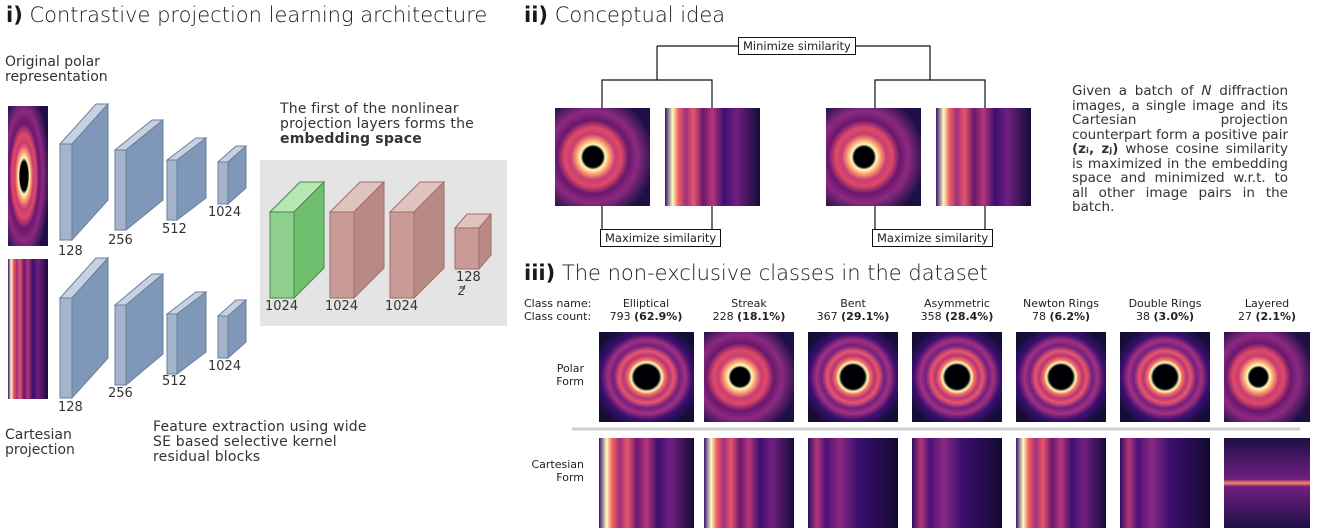  Describe the element at coordinates (793, 137) in the screenshot. I see `similarity-connectors` at that location.